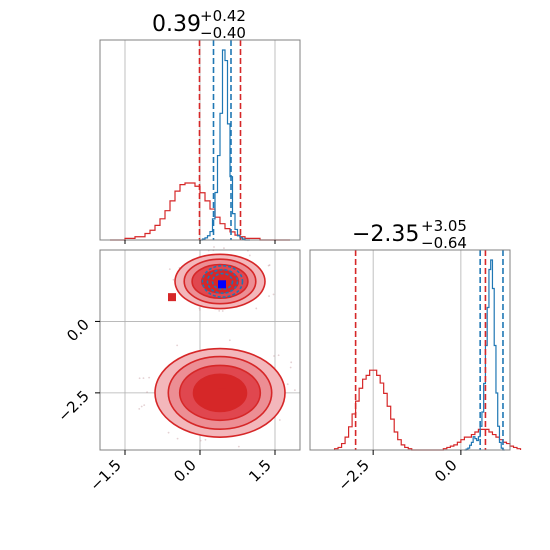 This screenshot has height=550, width=550. I want to click on joint-markers, so click(197, 338).